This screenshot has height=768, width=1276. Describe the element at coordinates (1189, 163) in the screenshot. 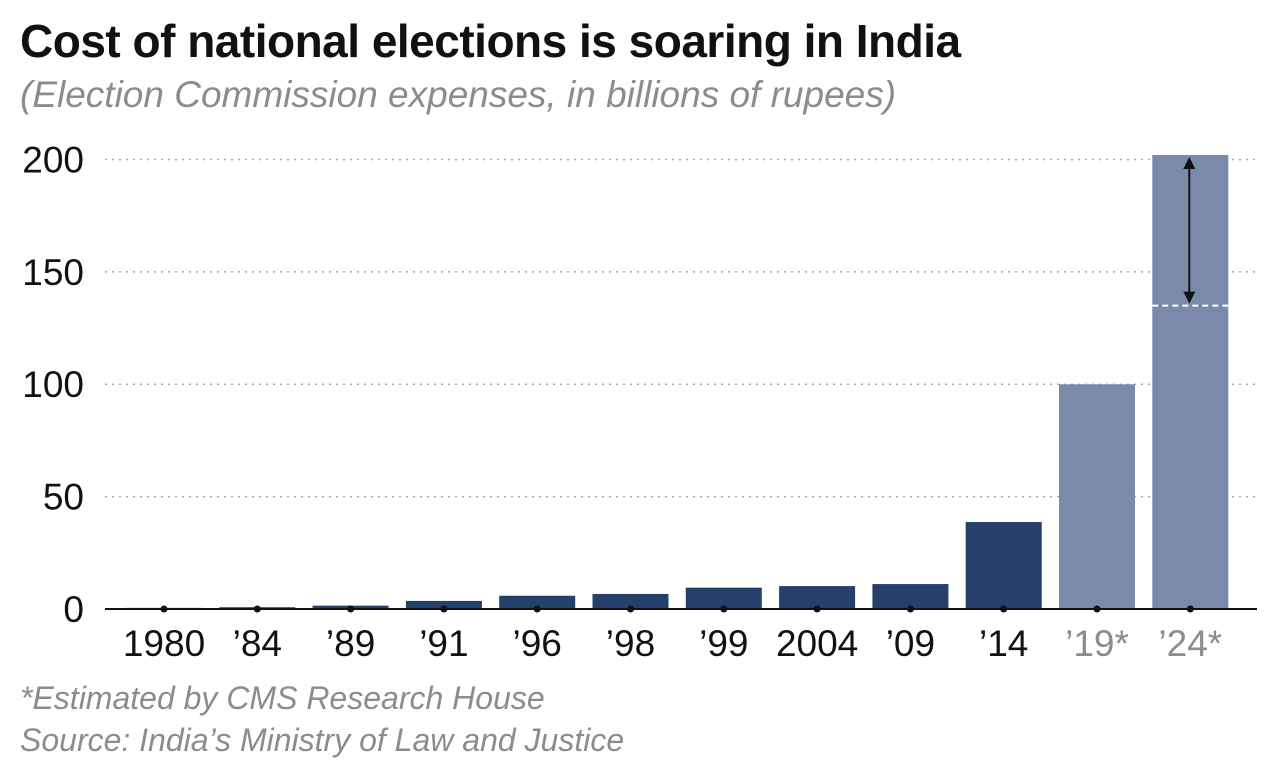

I see `arrow-up-icon` at that location.